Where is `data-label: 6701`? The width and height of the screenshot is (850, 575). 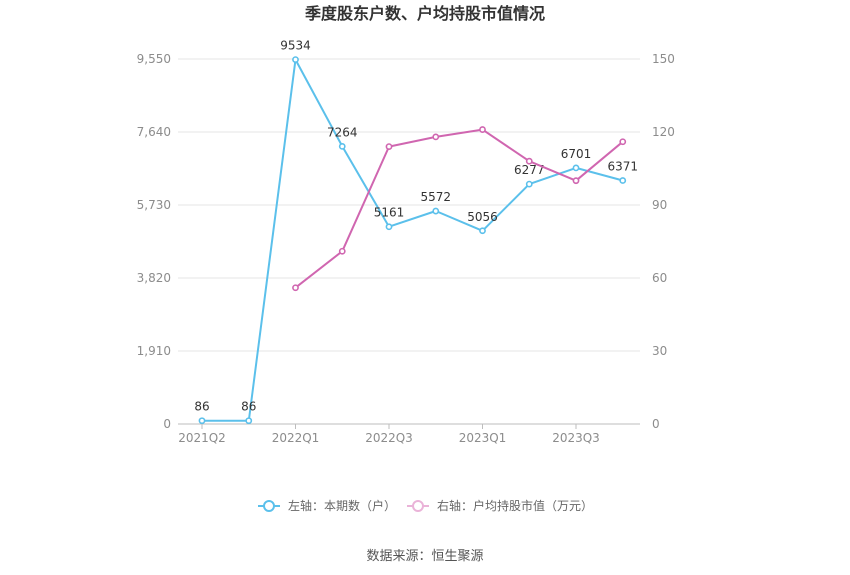
data-label: 6701 is located at coordinates (576, 154).